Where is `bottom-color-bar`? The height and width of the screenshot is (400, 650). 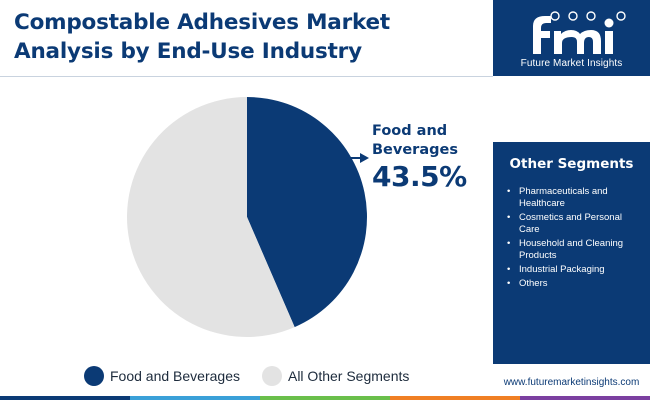
bottom-color-bar is located at coordinates (325, 398).